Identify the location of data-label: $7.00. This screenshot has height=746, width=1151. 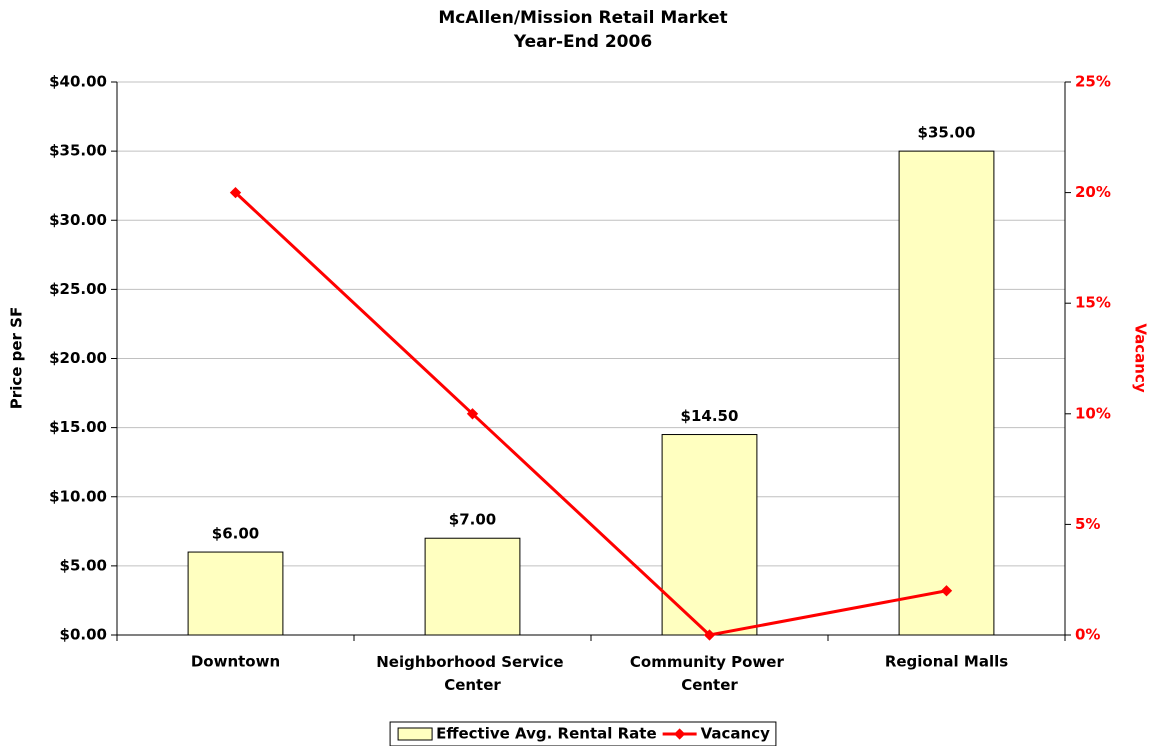
(472, 520).